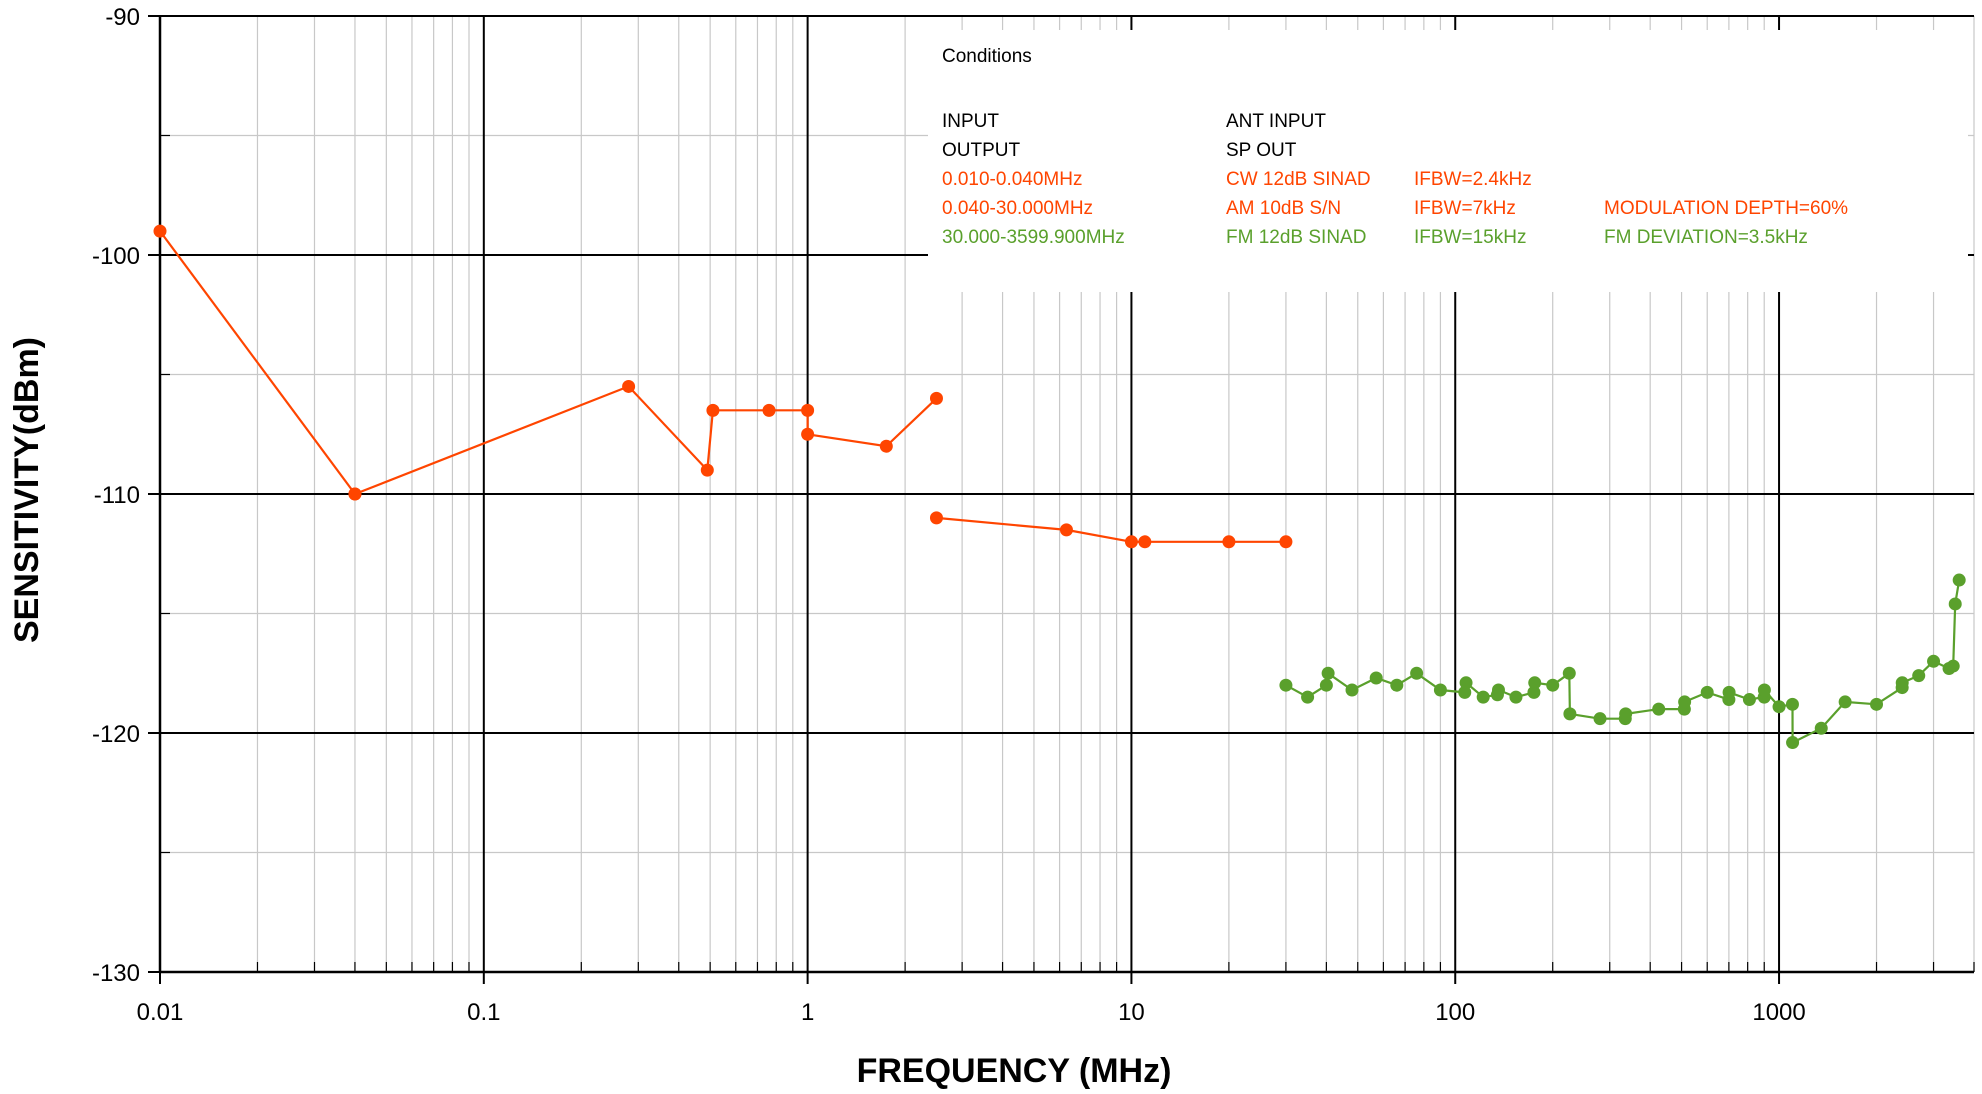  What do you see at coordinates (1778, 1012) in the screenshot?
I see `x-tick-label: 1000` at bounding box center [1778, 1012].